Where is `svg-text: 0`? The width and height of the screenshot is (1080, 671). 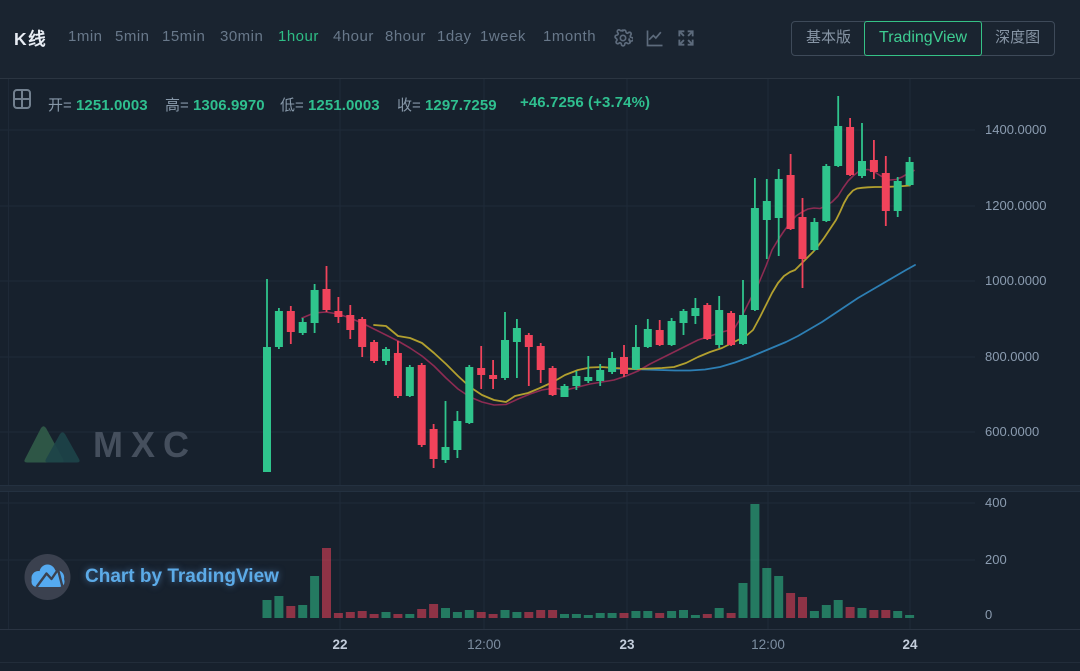 svg-text: 0 is located at coordinates (988, 614).